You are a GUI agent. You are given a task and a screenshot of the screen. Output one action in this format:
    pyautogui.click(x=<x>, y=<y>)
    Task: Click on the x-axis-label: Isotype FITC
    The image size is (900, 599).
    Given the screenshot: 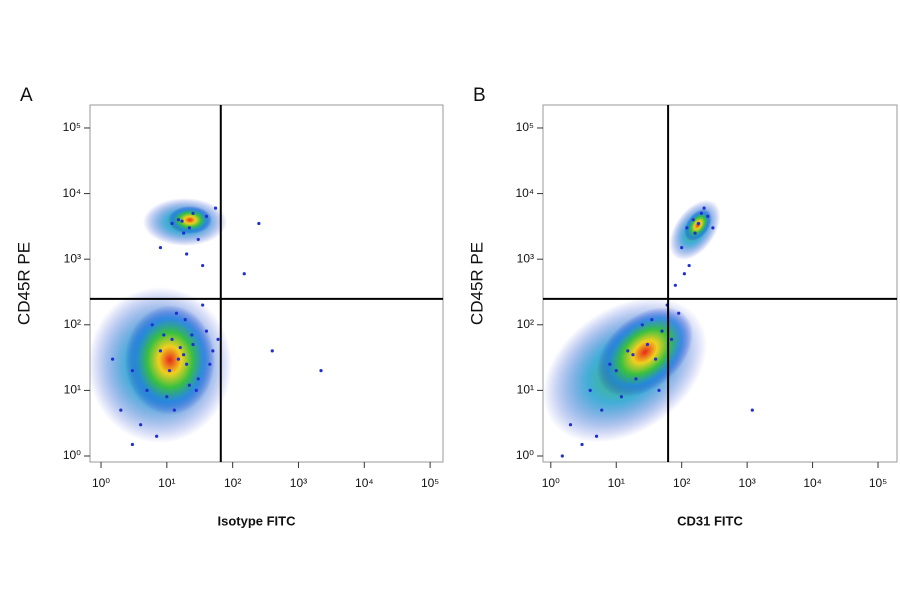 What is the action you would take?
    pyautogui.click(x=256, y=520)
    